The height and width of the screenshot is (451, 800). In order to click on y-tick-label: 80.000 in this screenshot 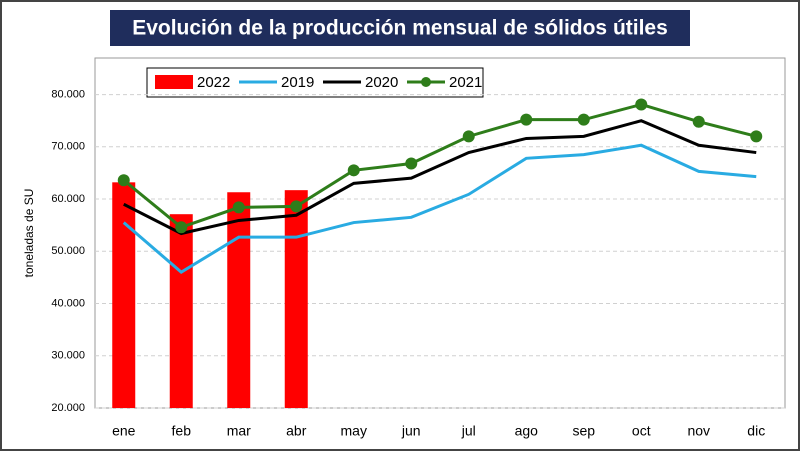, I will do `click(68, 94)`.